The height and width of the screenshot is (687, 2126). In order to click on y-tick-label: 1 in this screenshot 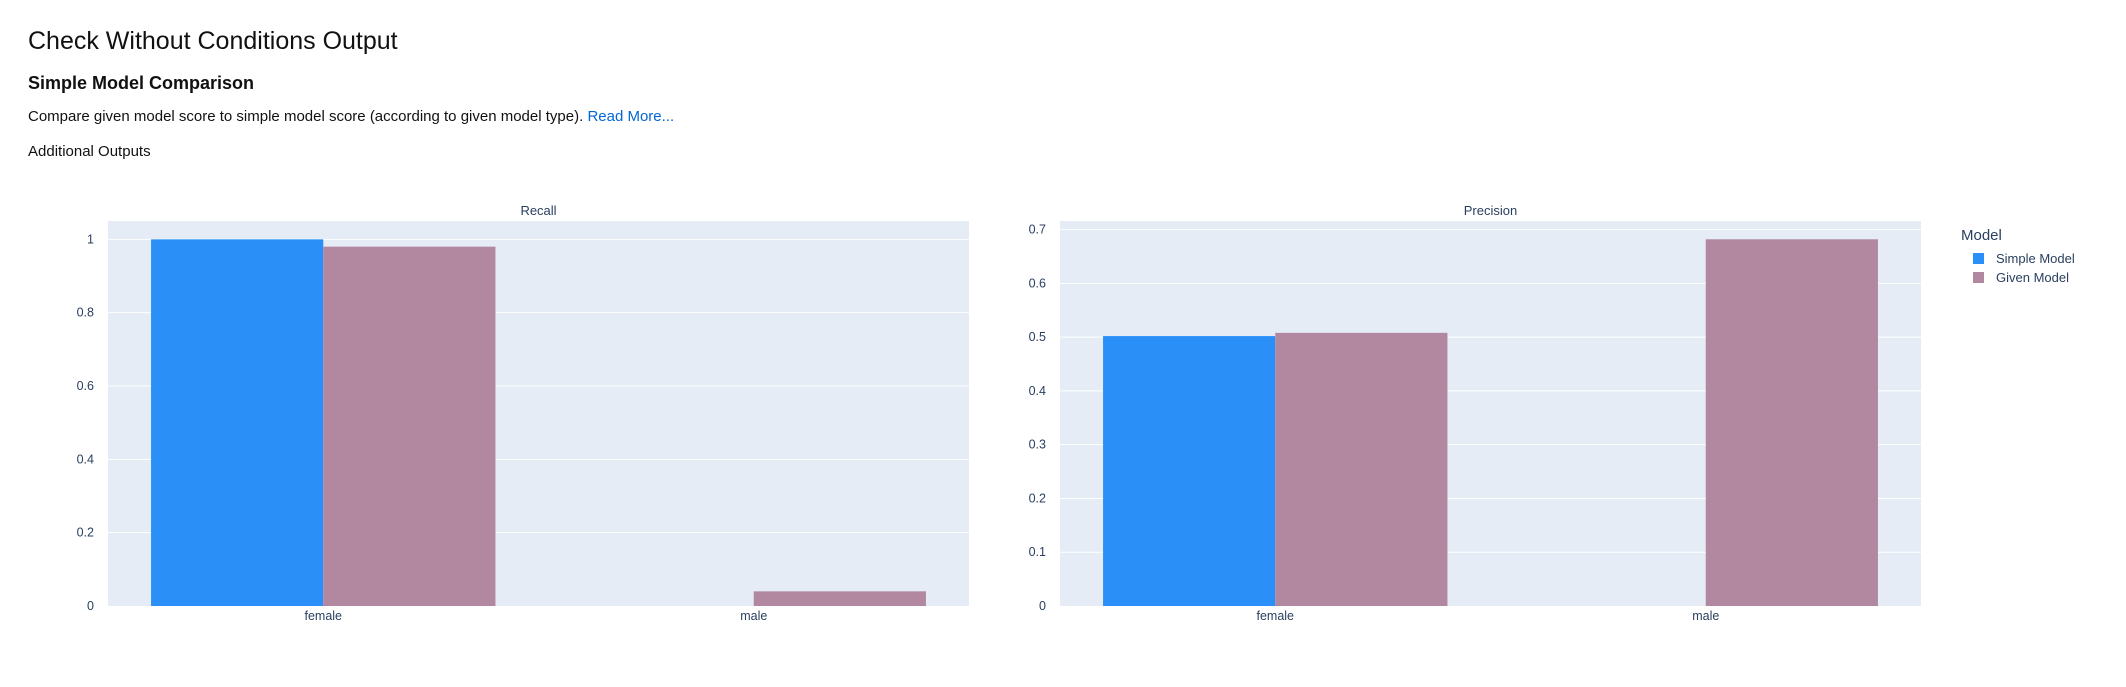, I will do `click(90, 239)`.